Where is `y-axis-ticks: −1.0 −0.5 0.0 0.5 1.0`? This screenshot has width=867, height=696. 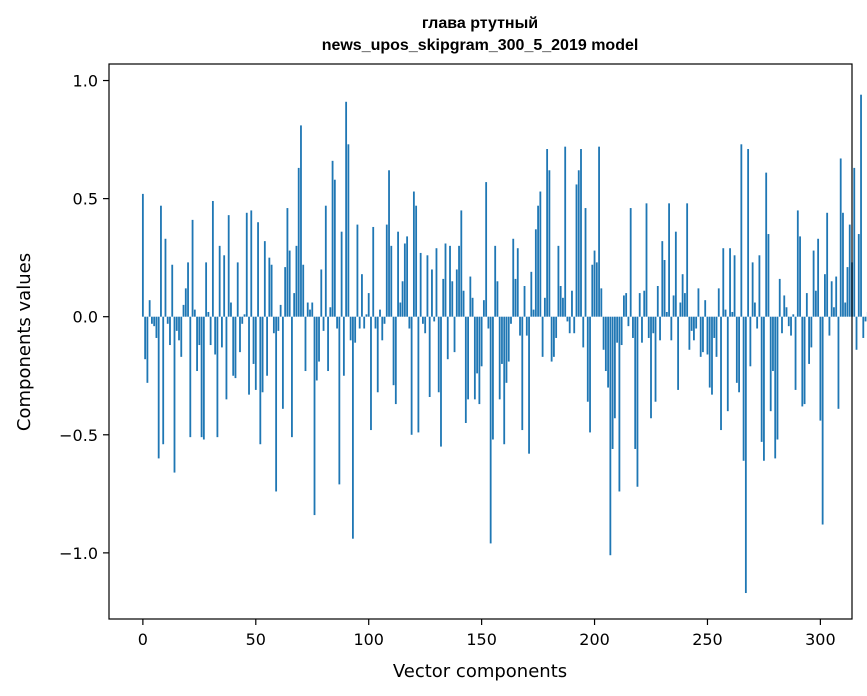
y-axis-ticks: −1.0 −0.5 0.0 0.5 1.0 is located at coordinates (84, 317).